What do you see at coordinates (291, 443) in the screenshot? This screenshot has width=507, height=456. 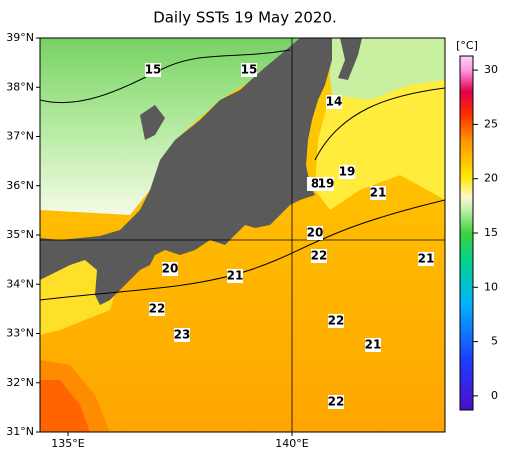 I see `lon-label: 140°E` at bounding box center [291, 443].